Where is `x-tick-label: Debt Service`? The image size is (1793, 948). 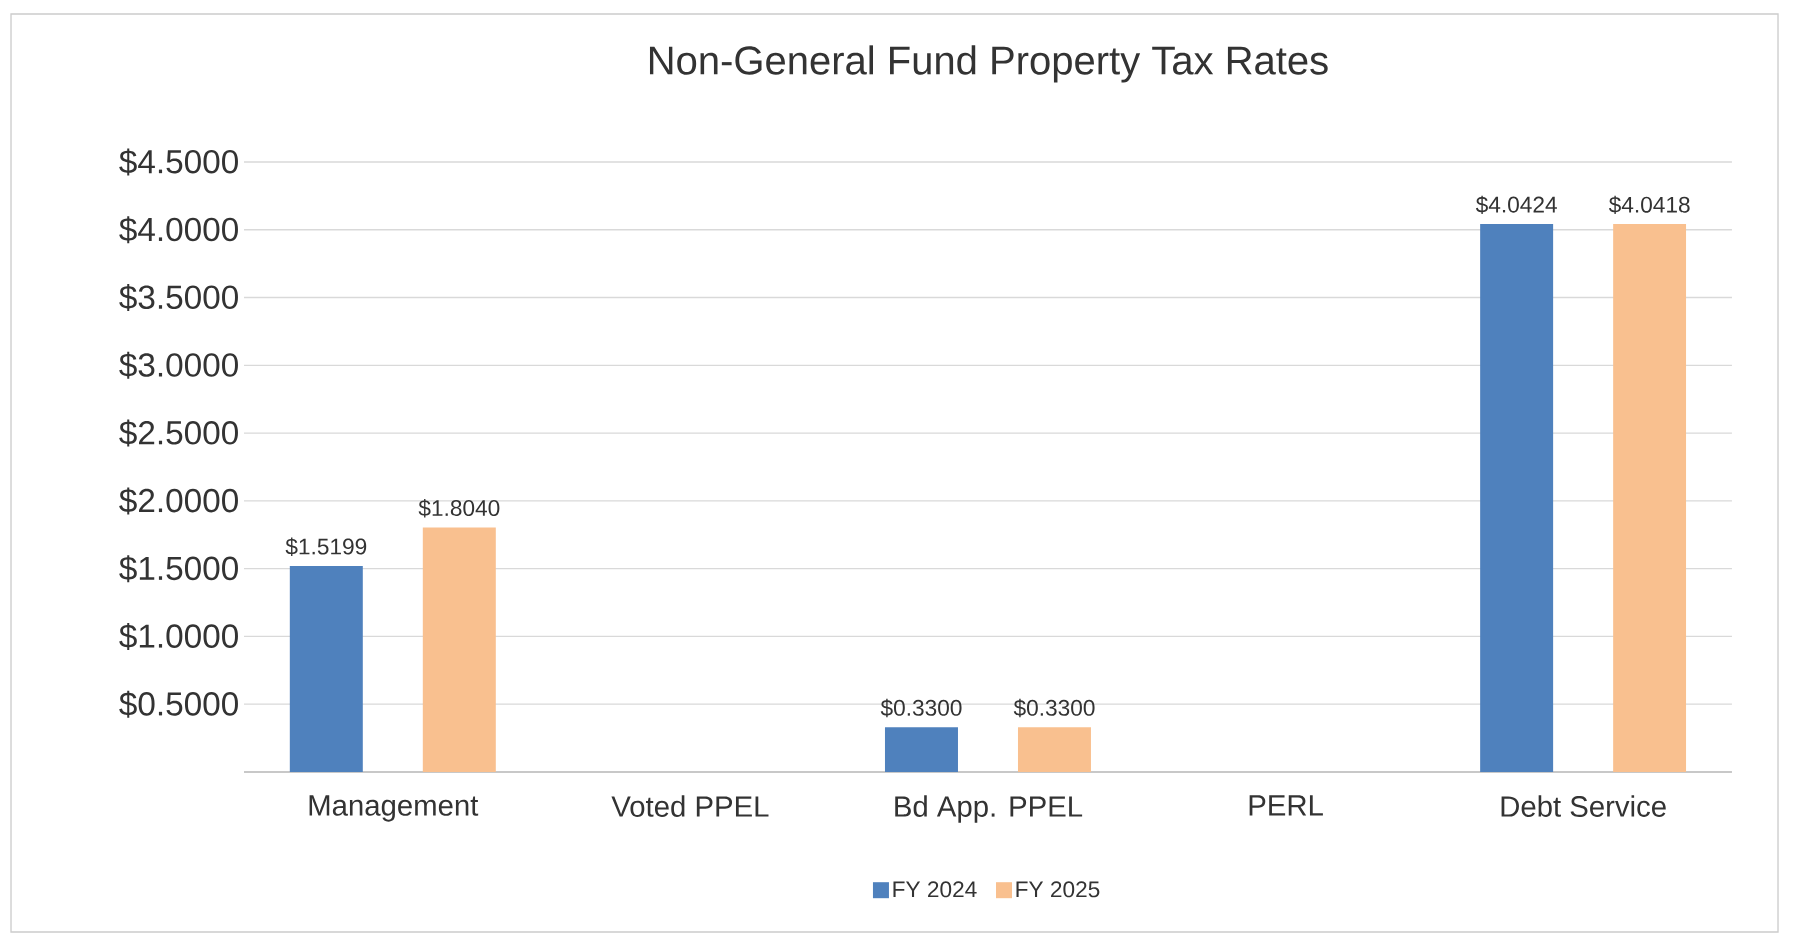
x-tick-label: Debt Service is located at coordinates (1583, 806).